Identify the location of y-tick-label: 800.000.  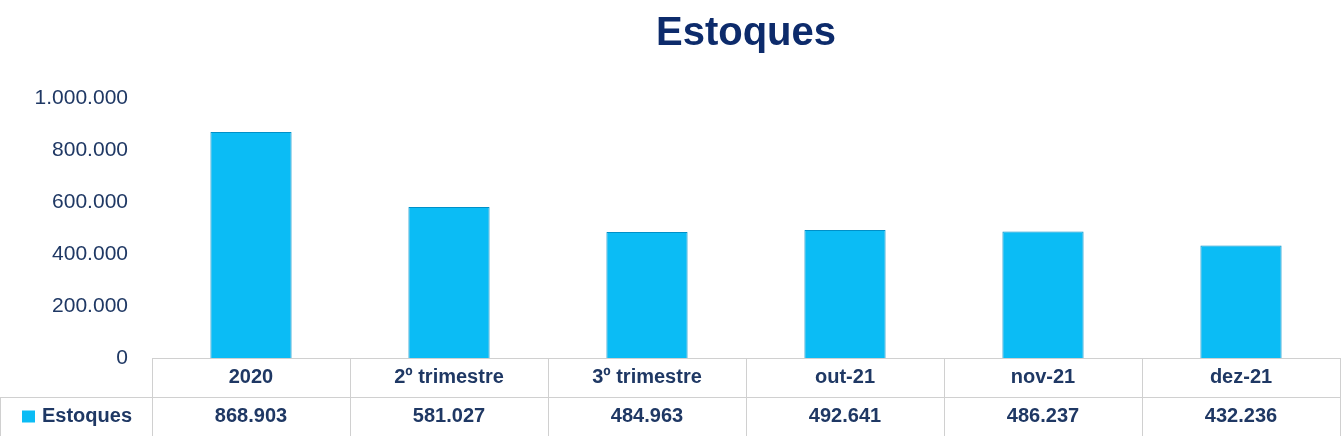
(90, 148).